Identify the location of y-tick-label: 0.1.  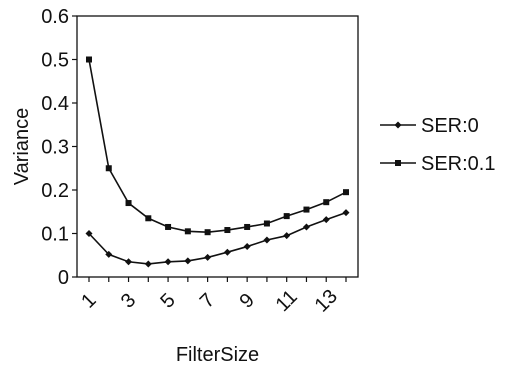
(55, 235).